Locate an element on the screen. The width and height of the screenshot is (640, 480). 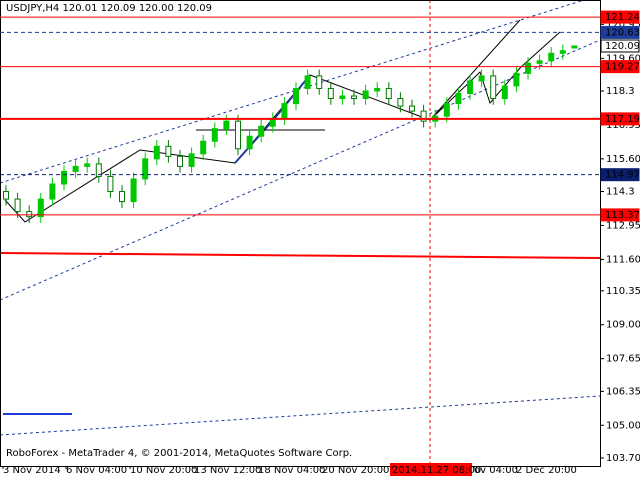
wave-line is located at coordinates (495, 76).